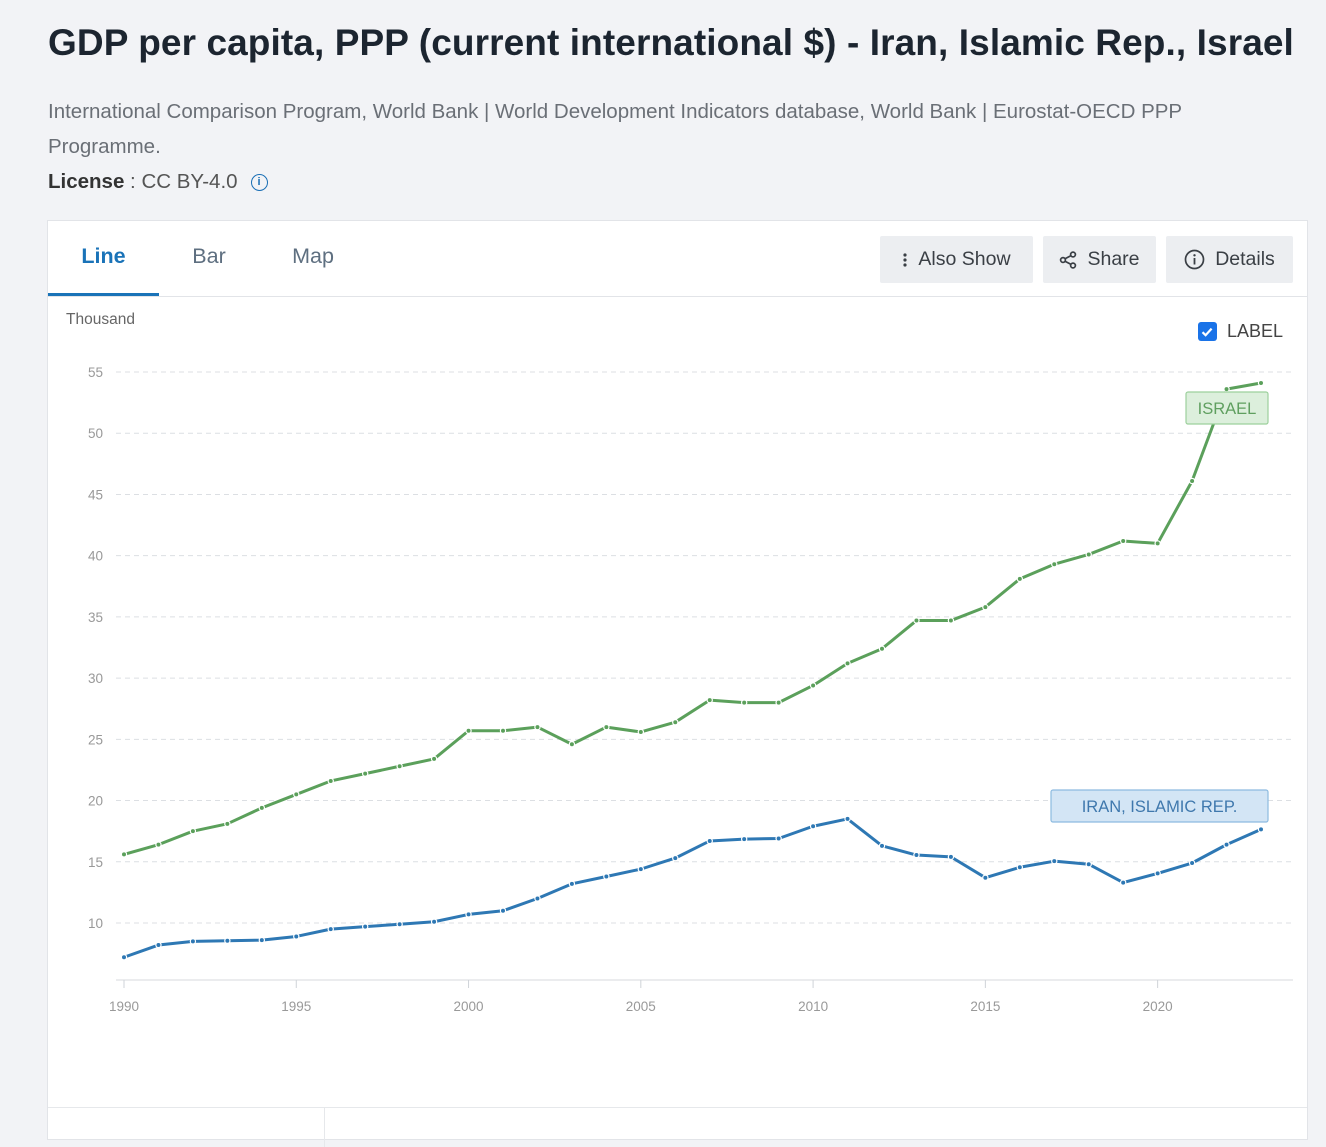 This screenshot has height=1147, width=1326. Describe the element at coordinates (124, 1006) in the screenshot. I see `x-tick-label: 1990` at that location.